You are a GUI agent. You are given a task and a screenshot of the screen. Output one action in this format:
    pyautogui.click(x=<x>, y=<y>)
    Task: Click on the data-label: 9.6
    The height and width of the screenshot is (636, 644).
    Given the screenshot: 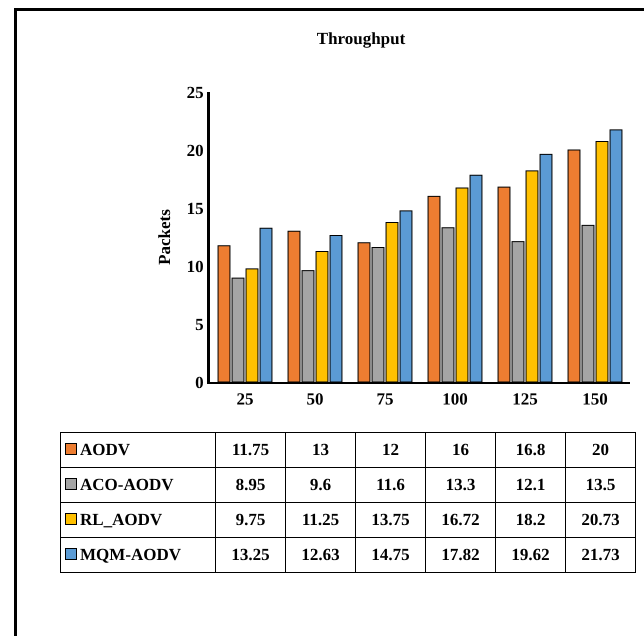 What is the action you would take?
    pyautogui.click(x=321, y=485)
    